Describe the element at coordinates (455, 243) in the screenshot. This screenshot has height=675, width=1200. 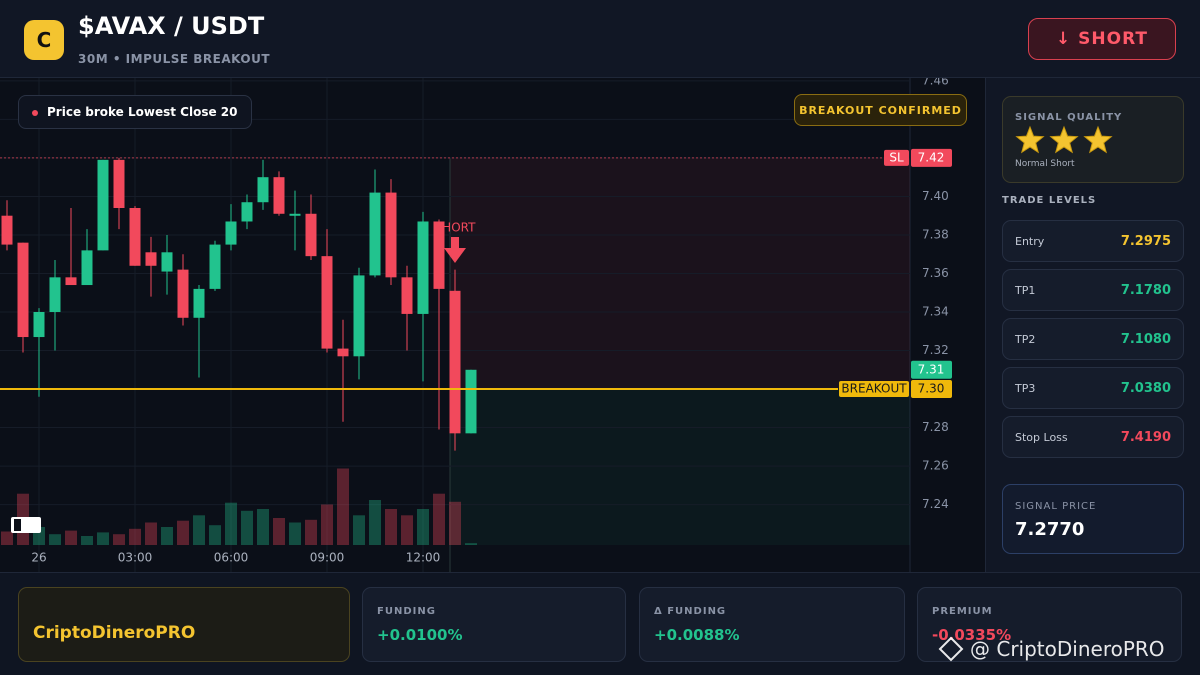
I see `signal-arrow-stem` at that location.